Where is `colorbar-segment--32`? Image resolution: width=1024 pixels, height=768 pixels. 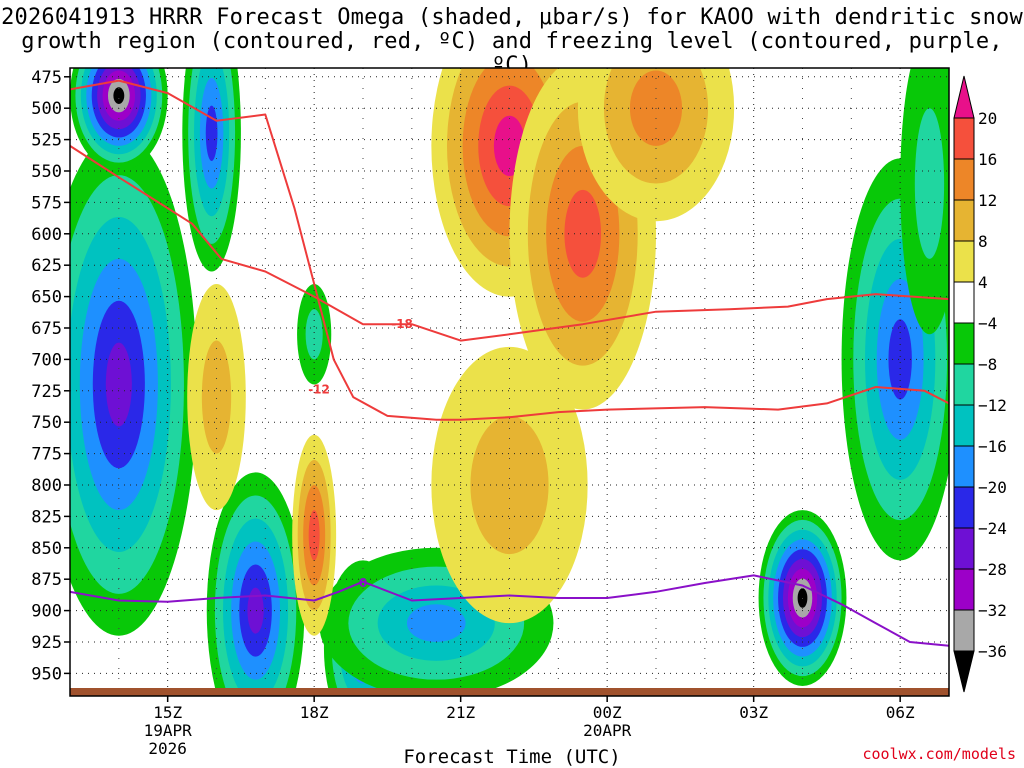
colorbar-segment--32 is located at coordinates (964, 589).